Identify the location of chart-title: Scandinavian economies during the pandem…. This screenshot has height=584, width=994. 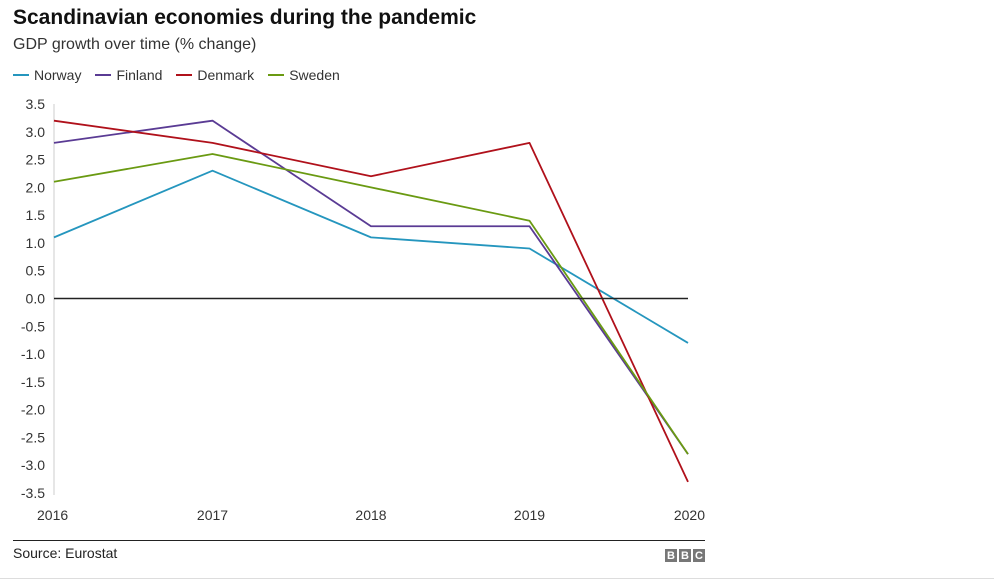
(245, 17).